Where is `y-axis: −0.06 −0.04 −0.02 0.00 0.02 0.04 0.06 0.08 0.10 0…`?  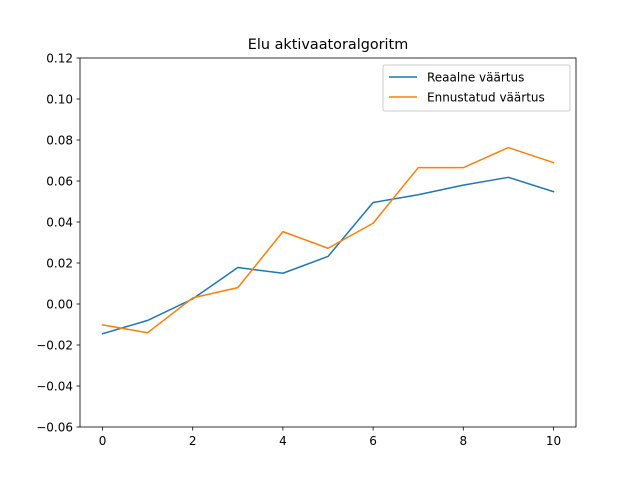
y-axis: −0.06 −0.04 −0.02 0.00 0.02 0.04 0.06 0.08 0.10 0… is located at coordinates (58, 242).